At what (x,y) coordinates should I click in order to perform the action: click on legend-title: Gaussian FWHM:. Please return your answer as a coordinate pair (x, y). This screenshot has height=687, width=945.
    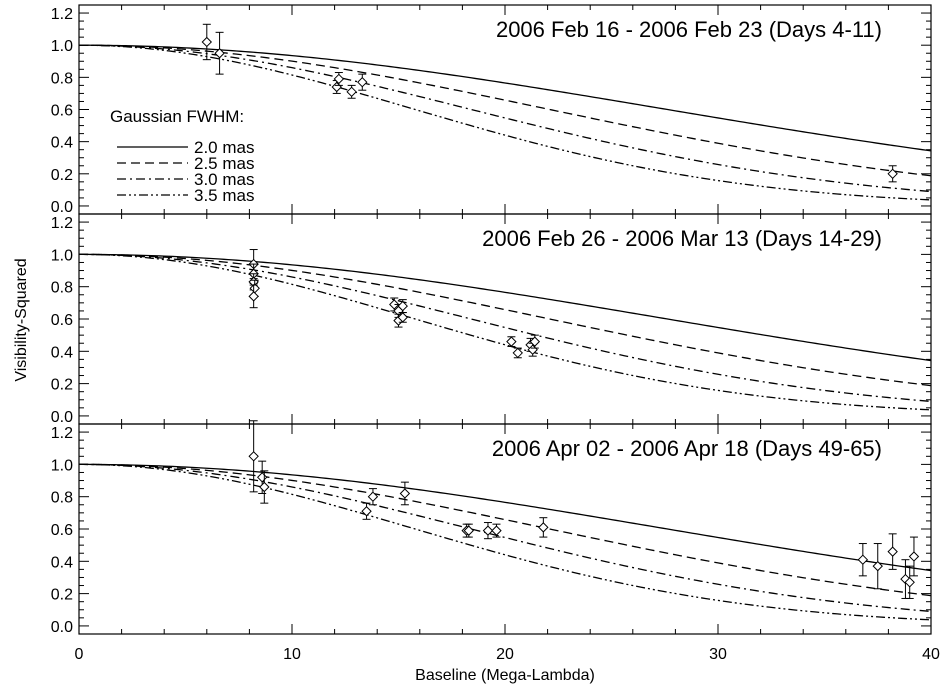
    Looking at the image, I should click on (177, 116).